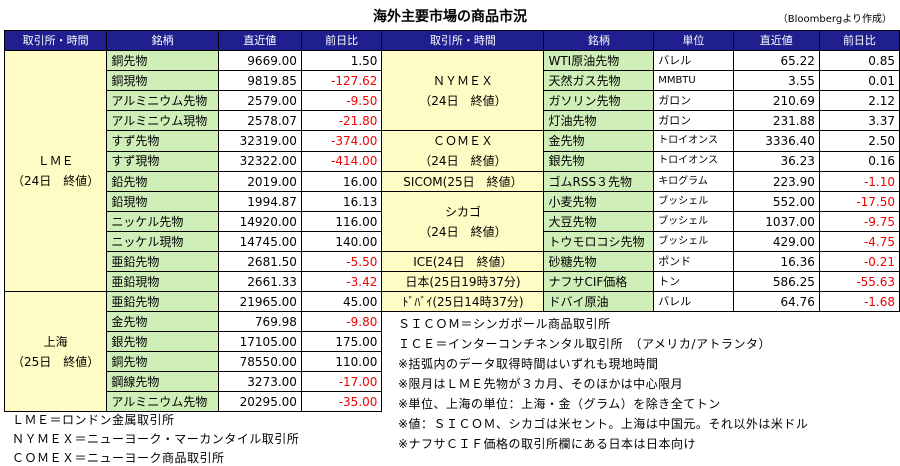  Describe the element at coordinates (162, 381) in the screenshot. I see `commodity-name: 鋼線先物` at that location.